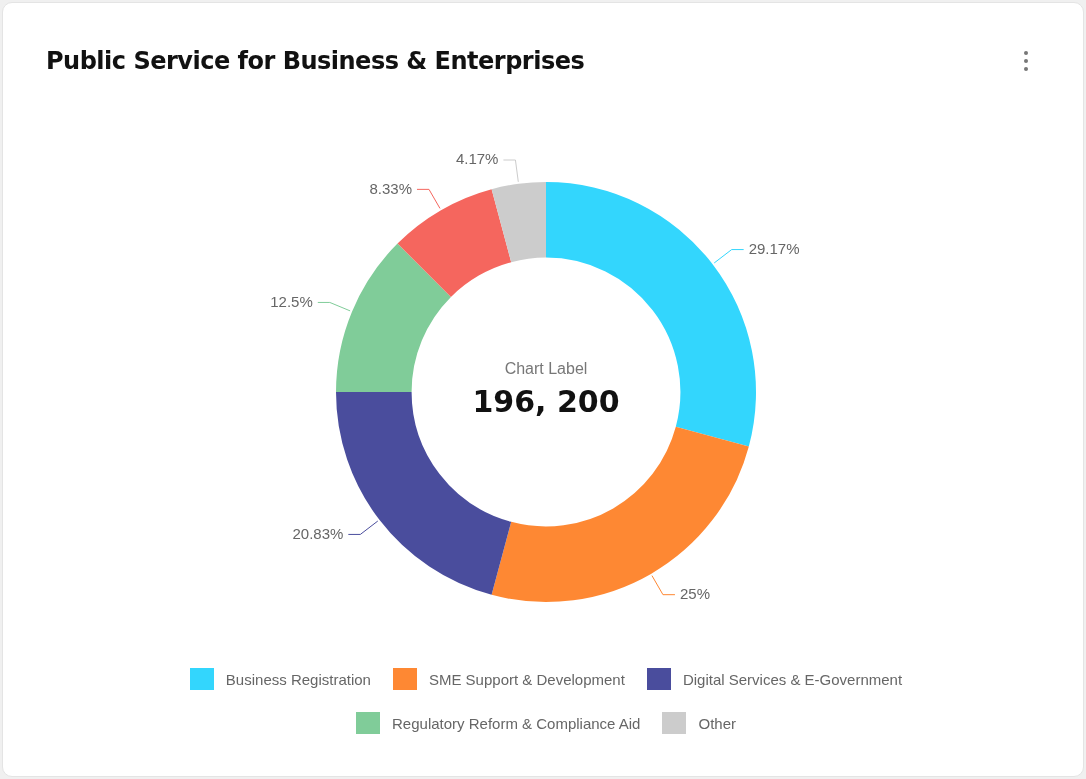  What do you see at coordinates (717, 723) in the screenshot?
I see `legend-label: Other` at bounding box center [717, 723].